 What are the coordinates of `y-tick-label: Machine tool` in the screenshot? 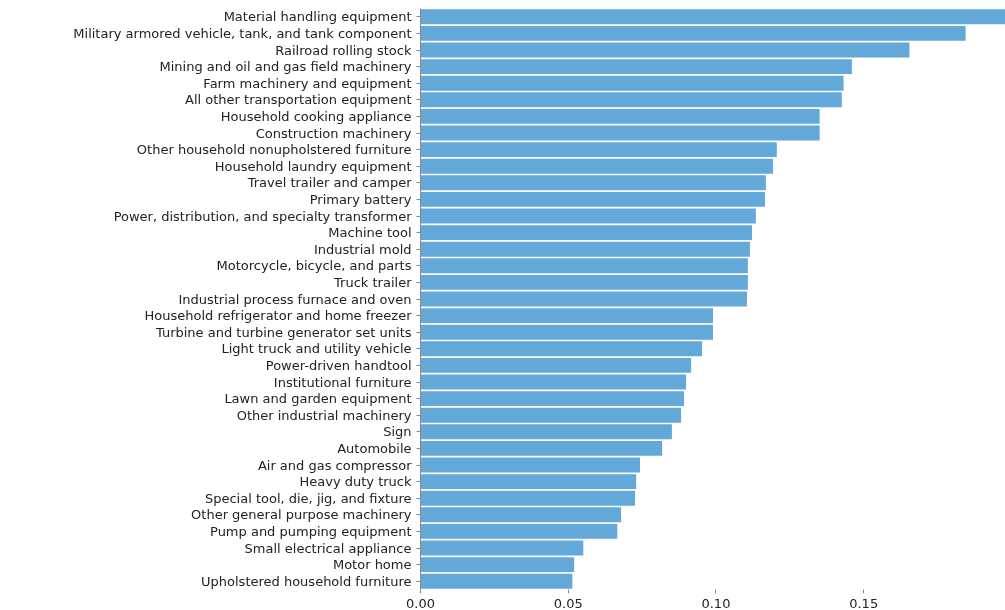 It's located at (370, 233).